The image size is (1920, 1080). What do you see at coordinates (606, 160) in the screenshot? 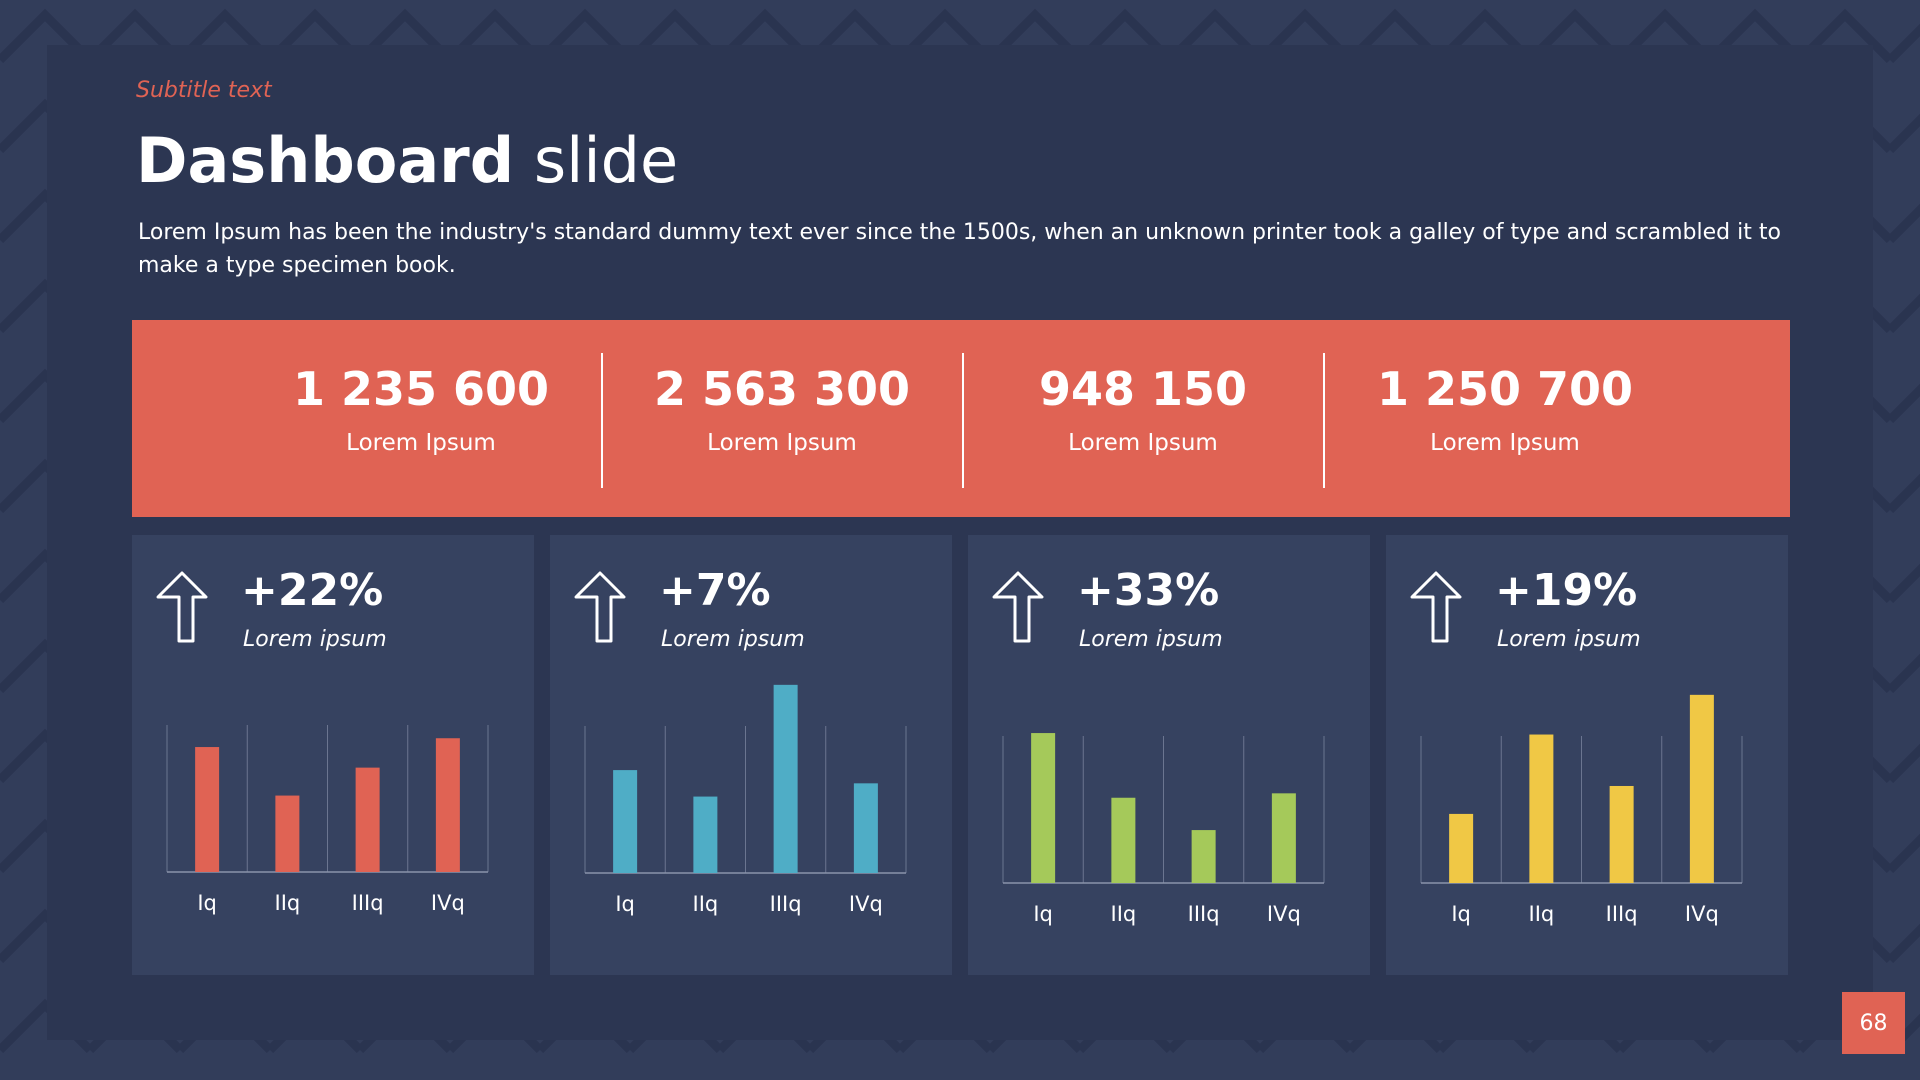
I see `title-light: slide` at bounding box center [606, 160].